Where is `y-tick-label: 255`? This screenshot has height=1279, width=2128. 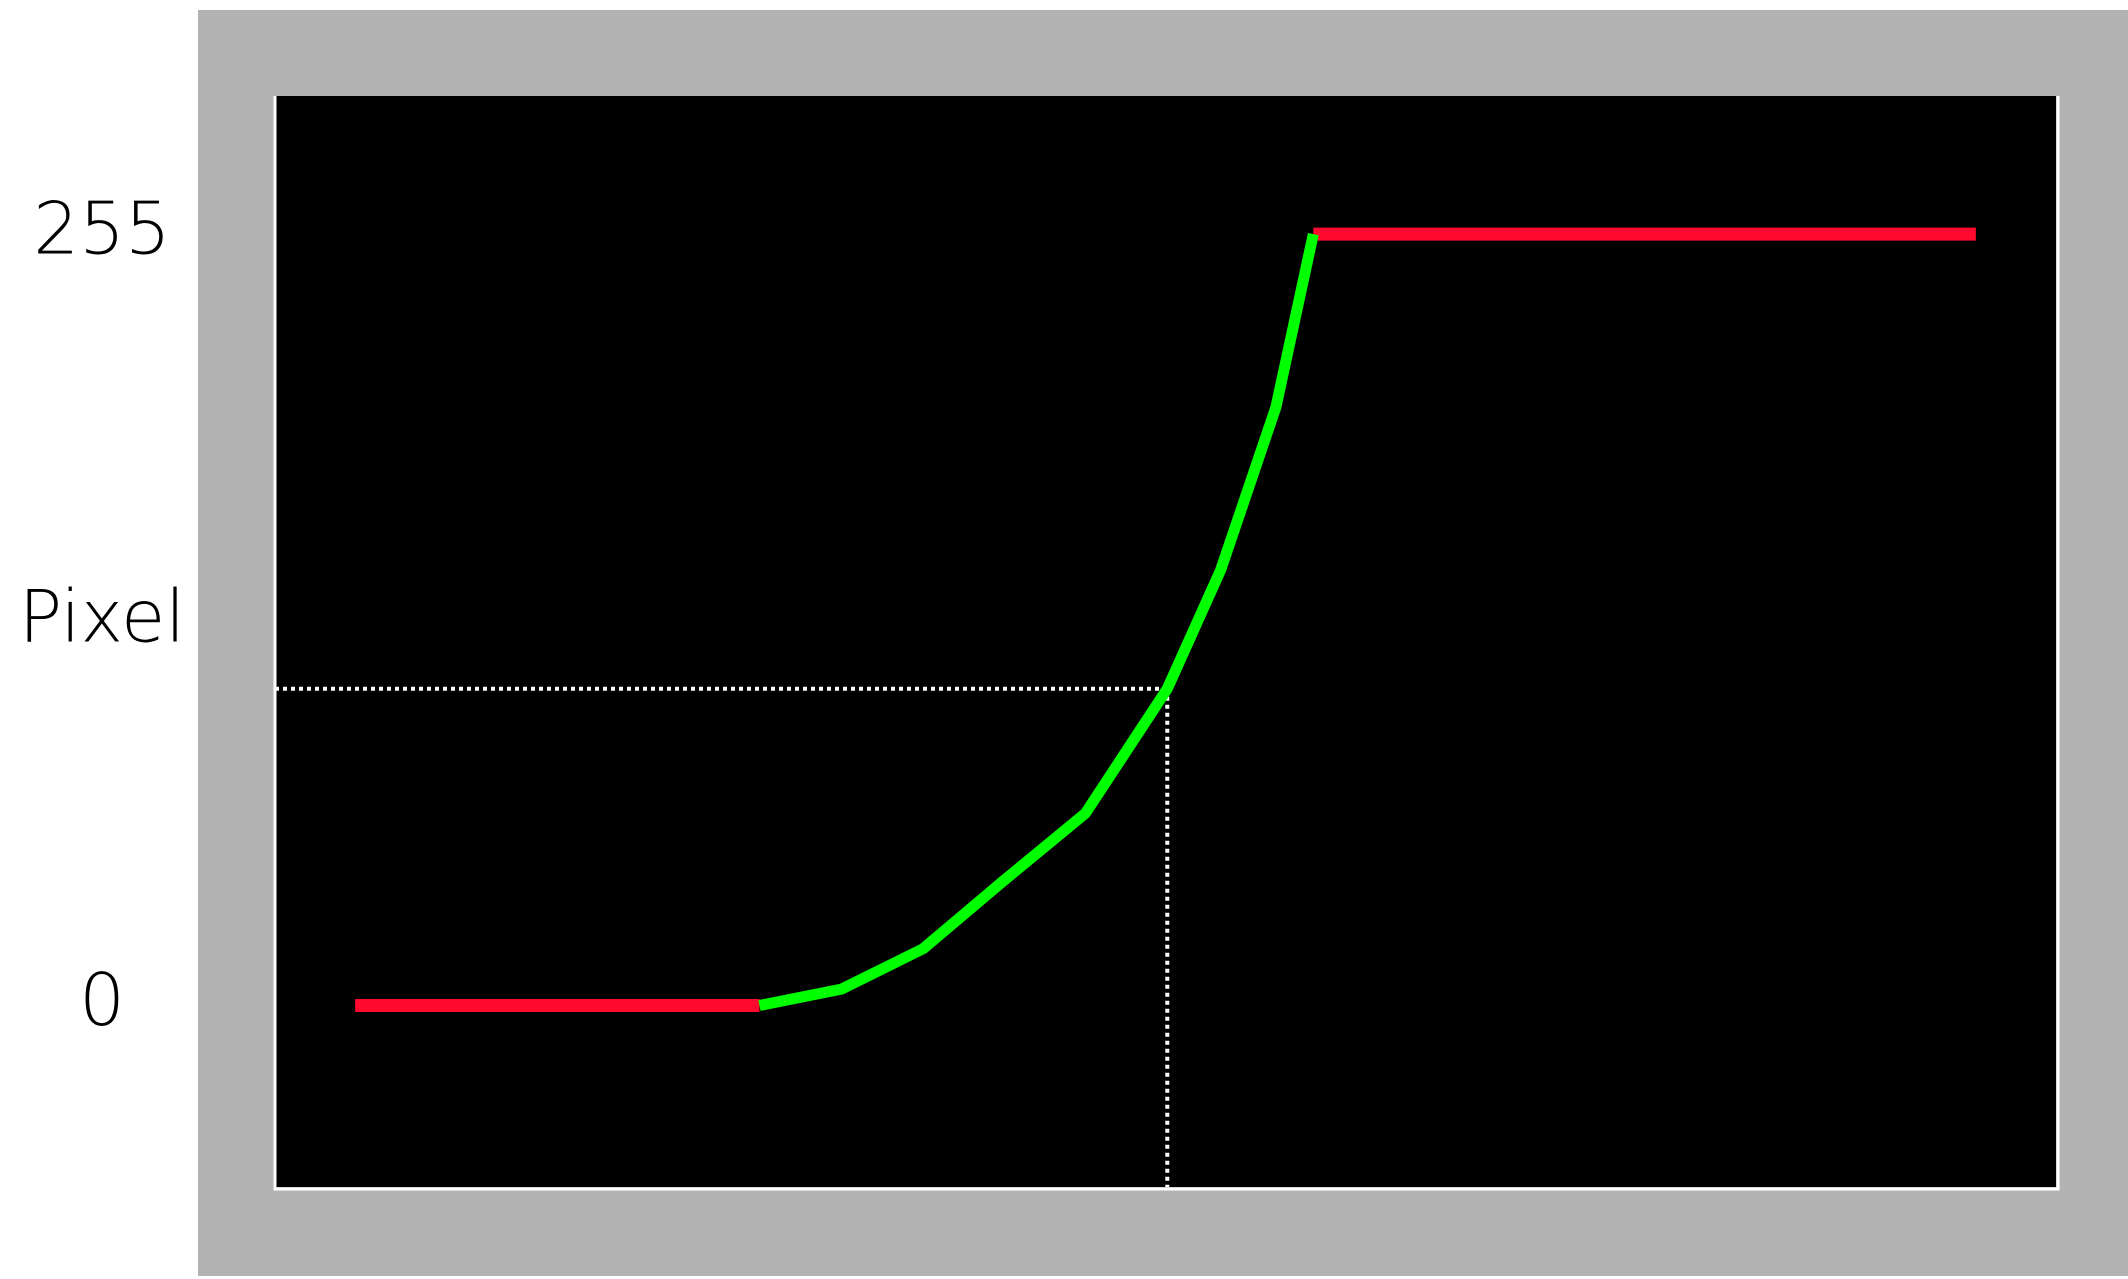
y-tick-label: 255 is located at coordinates (101, 229).